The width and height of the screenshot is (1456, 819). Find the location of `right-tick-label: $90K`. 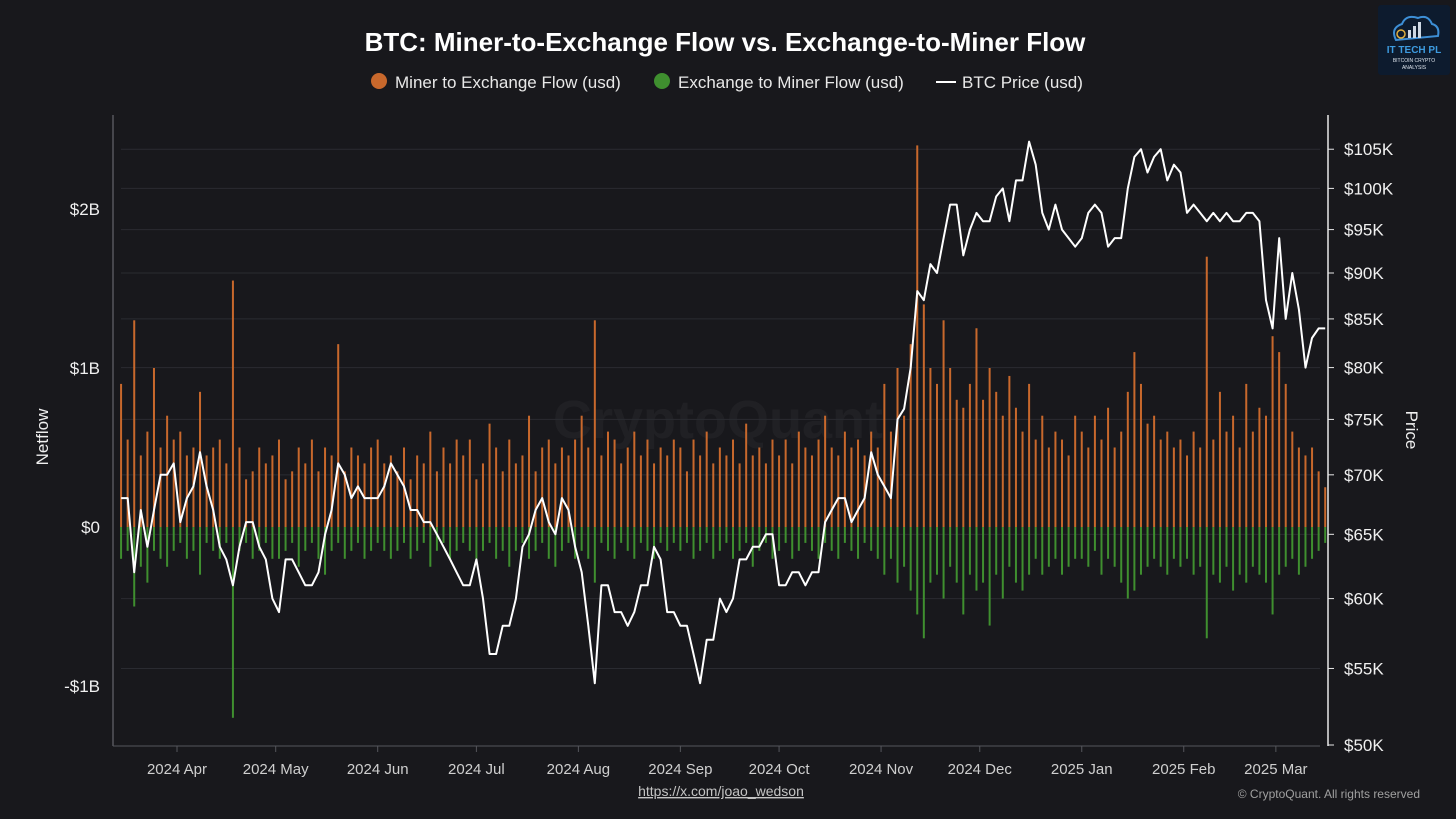

right-tick-label: $90K is located at coordinates (1364, 273).